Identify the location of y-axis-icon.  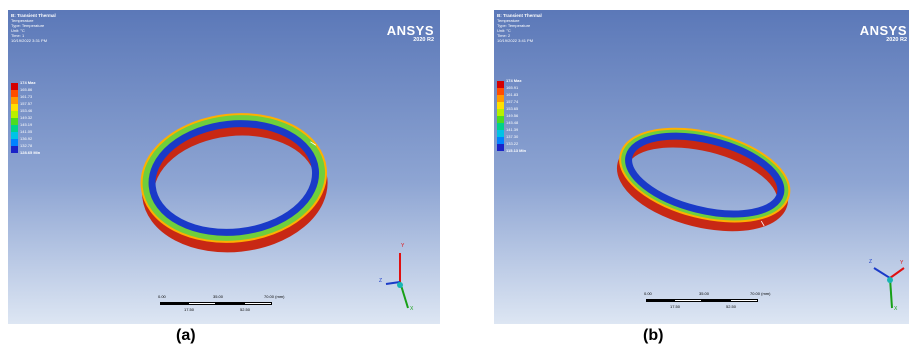
(897, 273).